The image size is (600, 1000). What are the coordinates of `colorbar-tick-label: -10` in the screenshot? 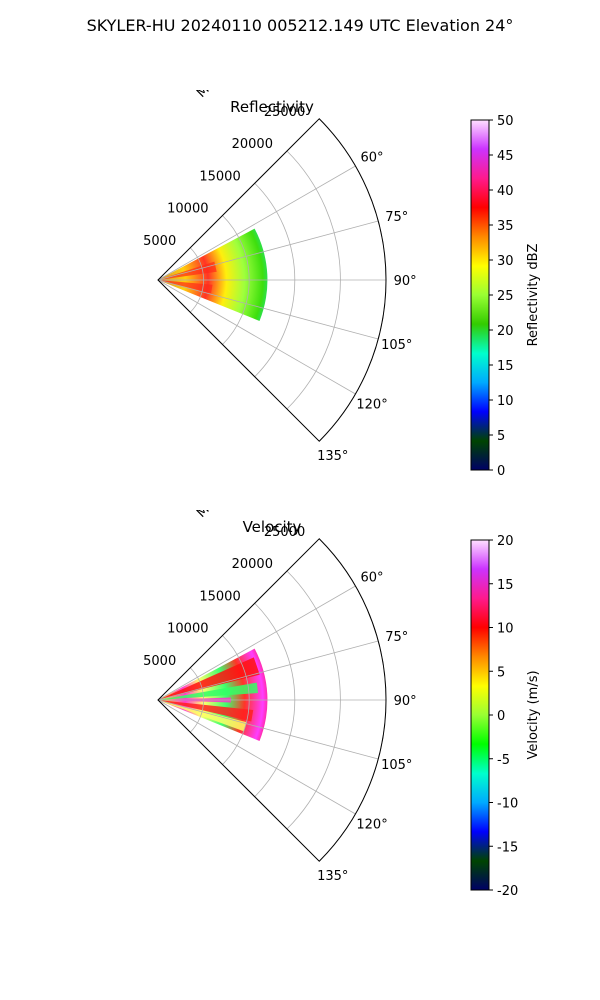 It's located at (507, 804).